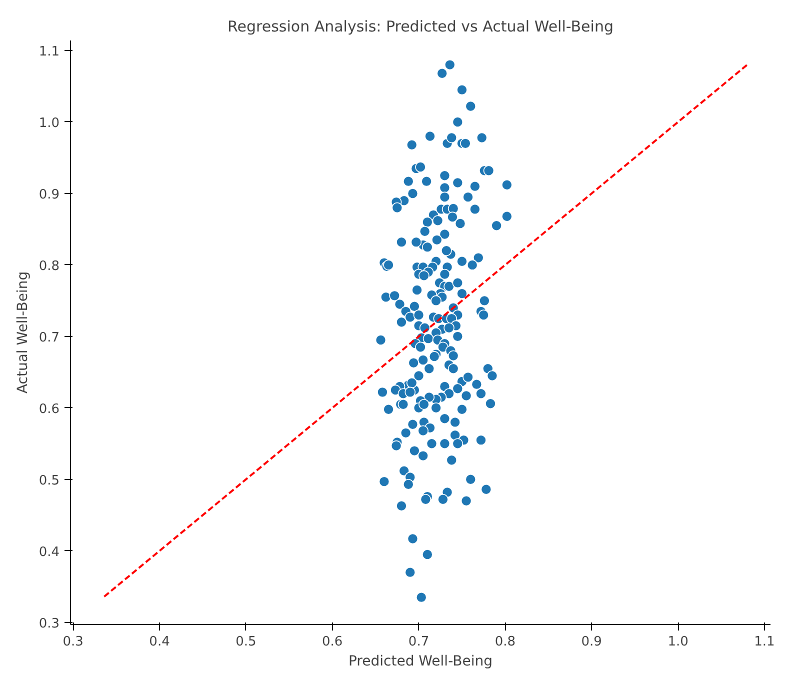  What do you see at coordinates (49, 52) in the screenshot?
I see `y-tick-label: 1.1` at bounding box center [49, 52].